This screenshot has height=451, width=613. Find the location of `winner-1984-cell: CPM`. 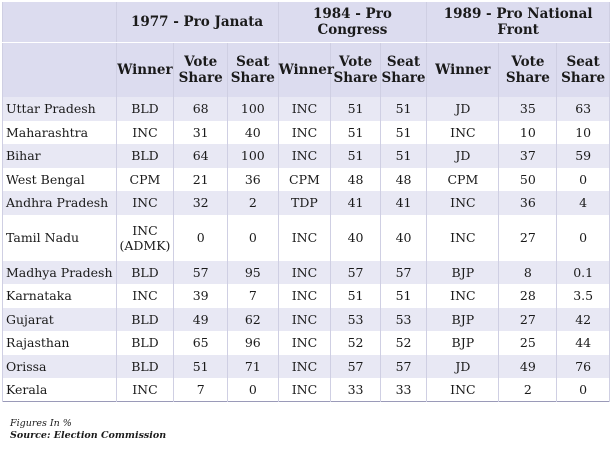

winner-1984-cell: CPM is located at coordinates (304, 179).